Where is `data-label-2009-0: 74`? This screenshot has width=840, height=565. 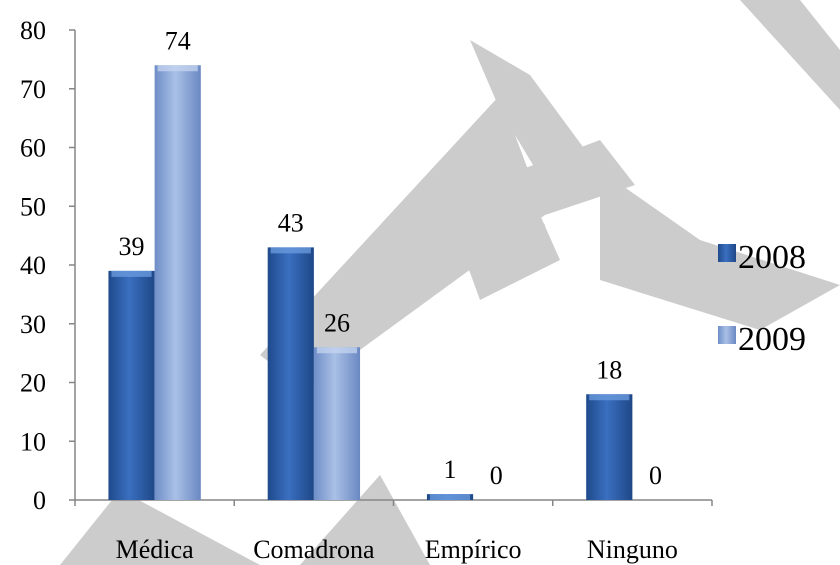
data-label-2009-0: 74 is located at coordinates (178, 40).